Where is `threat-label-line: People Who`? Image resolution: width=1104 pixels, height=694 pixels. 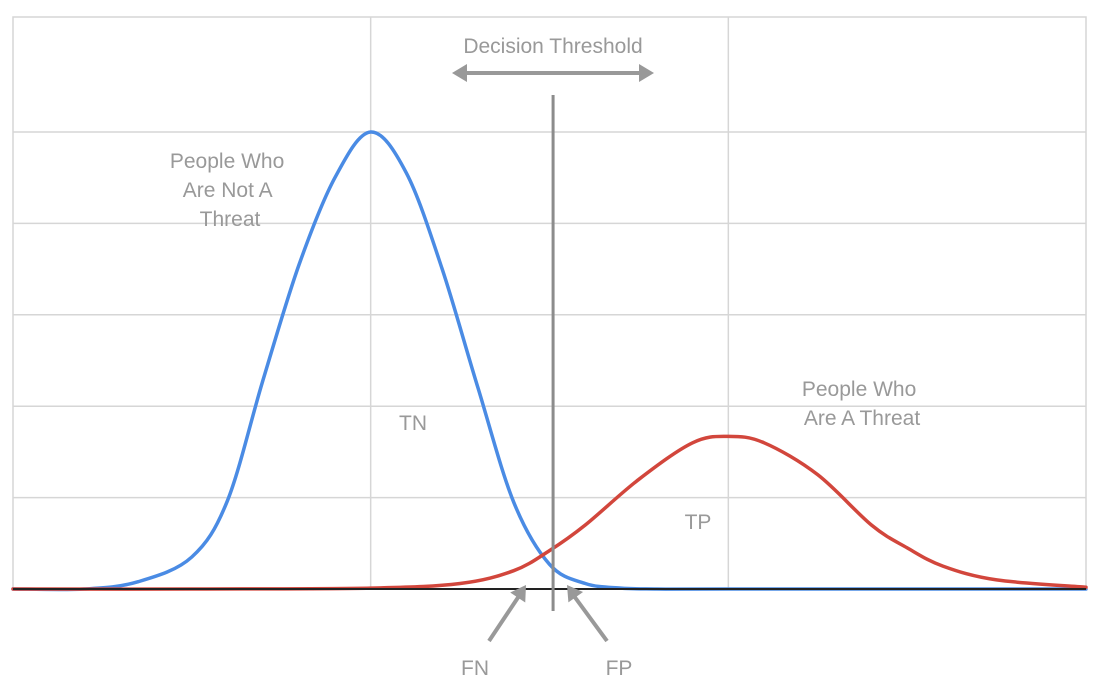 threat-label-line: People Who is located at coordinates (859, 389).